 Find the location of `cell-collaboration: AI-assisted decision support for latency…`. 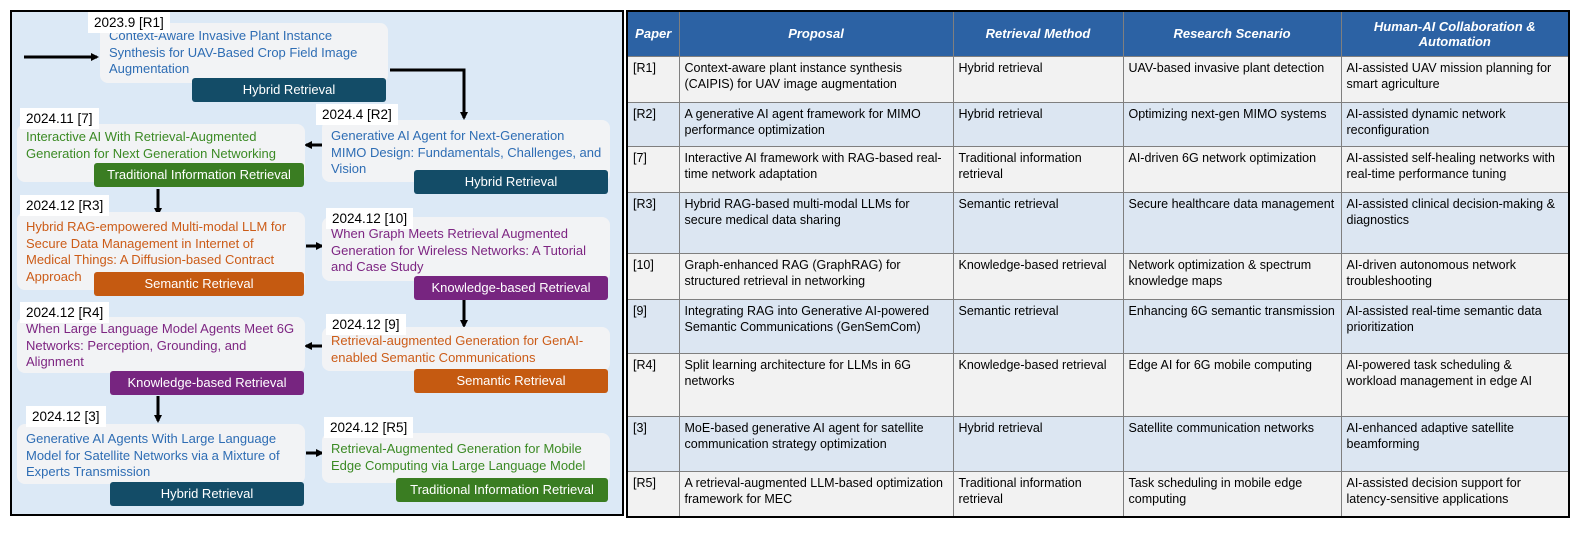

cell-collaboration: AI-assisted decision support for latency… is located at coordinates (1455, 494).